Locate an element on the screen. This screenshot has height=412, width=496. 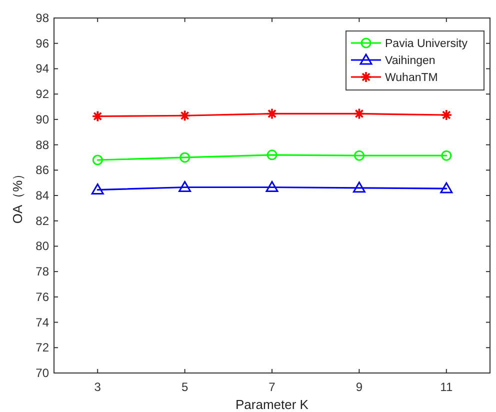
y-tick-label: 88 is located at coordinates (43, 145).